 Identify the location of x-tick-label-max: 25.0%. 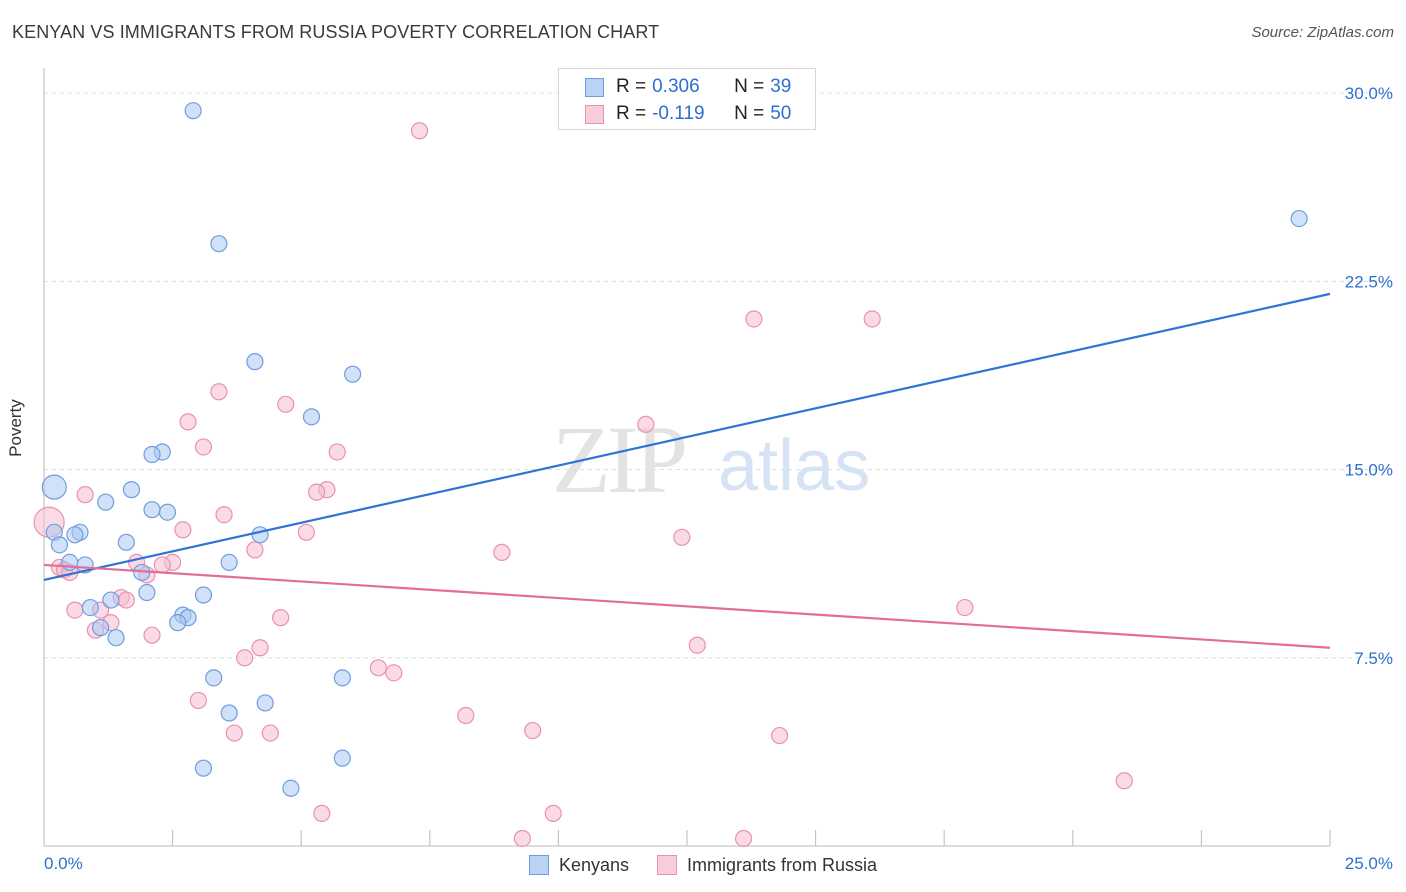
(1369, 863).